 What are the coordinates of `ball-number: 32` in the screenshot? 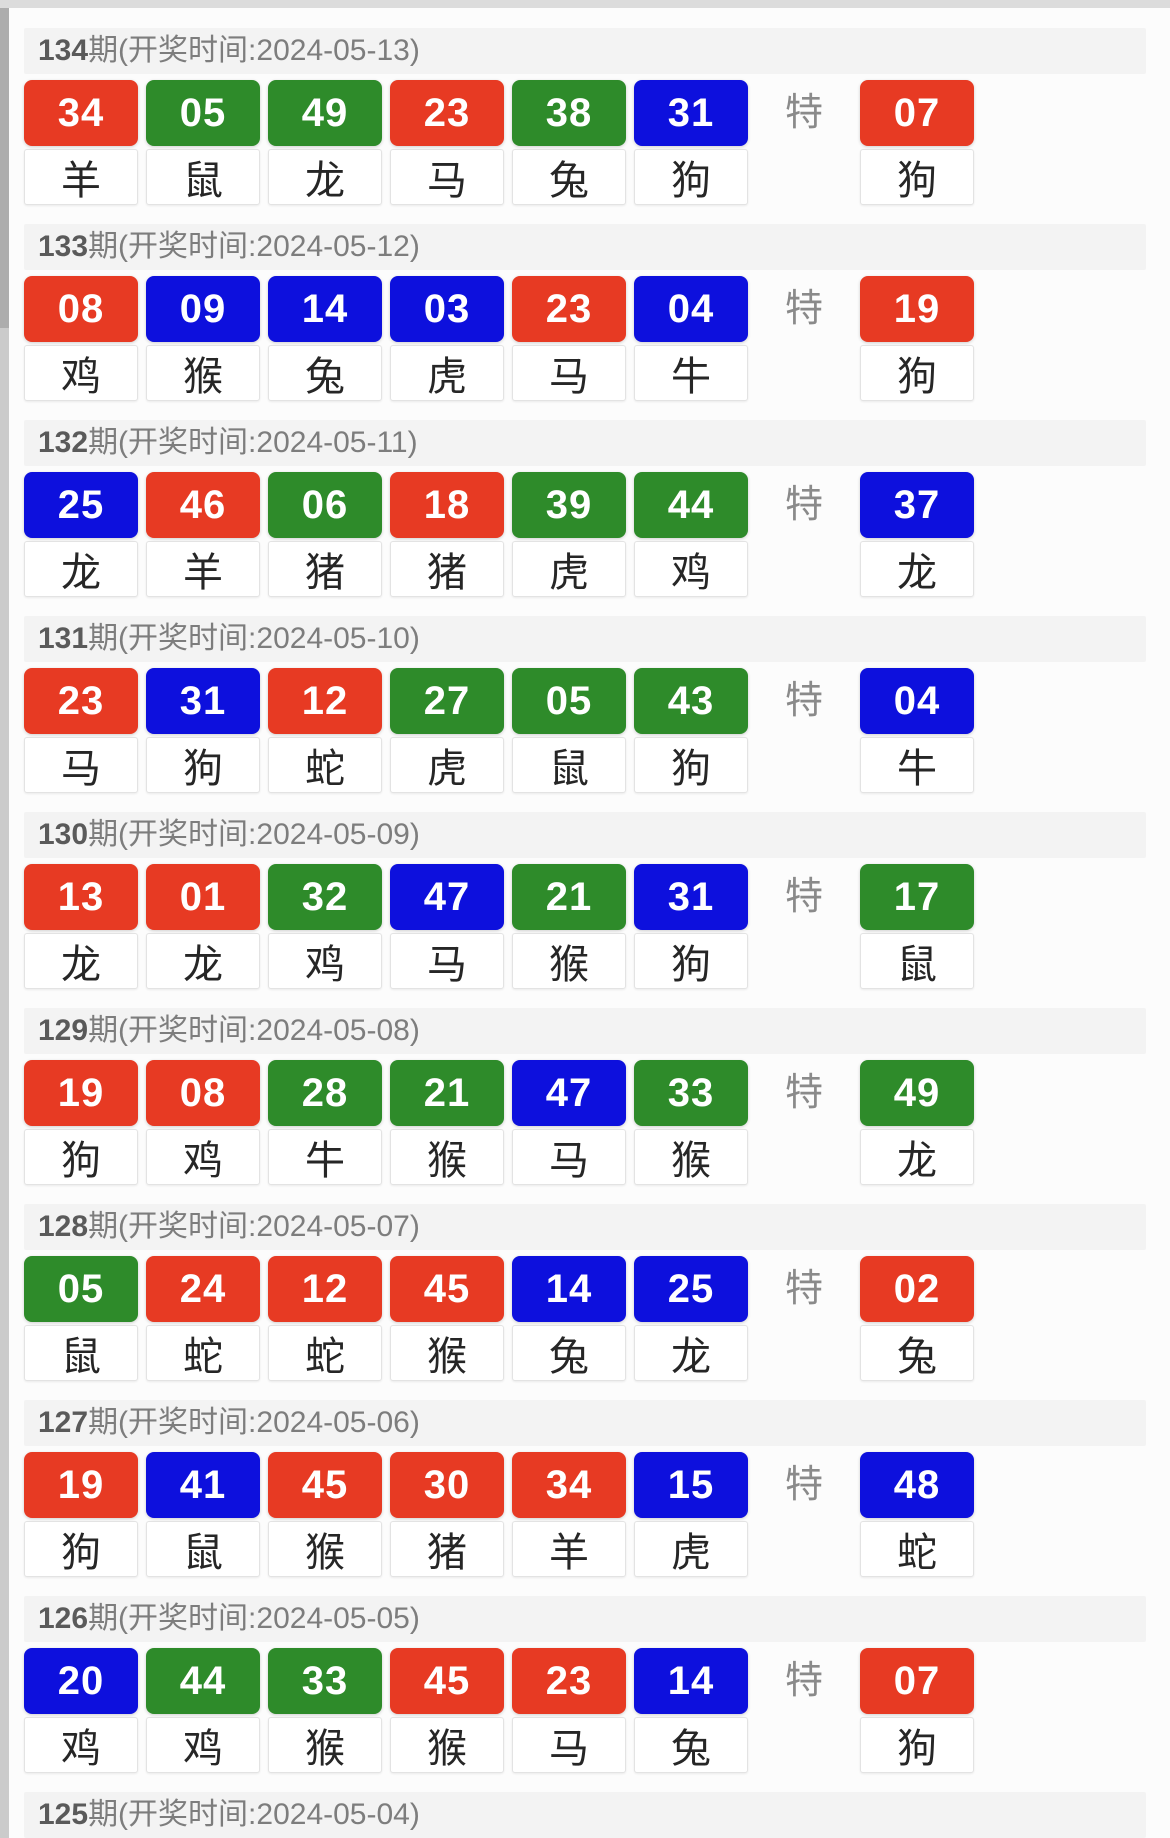 It's located at (325, 897).